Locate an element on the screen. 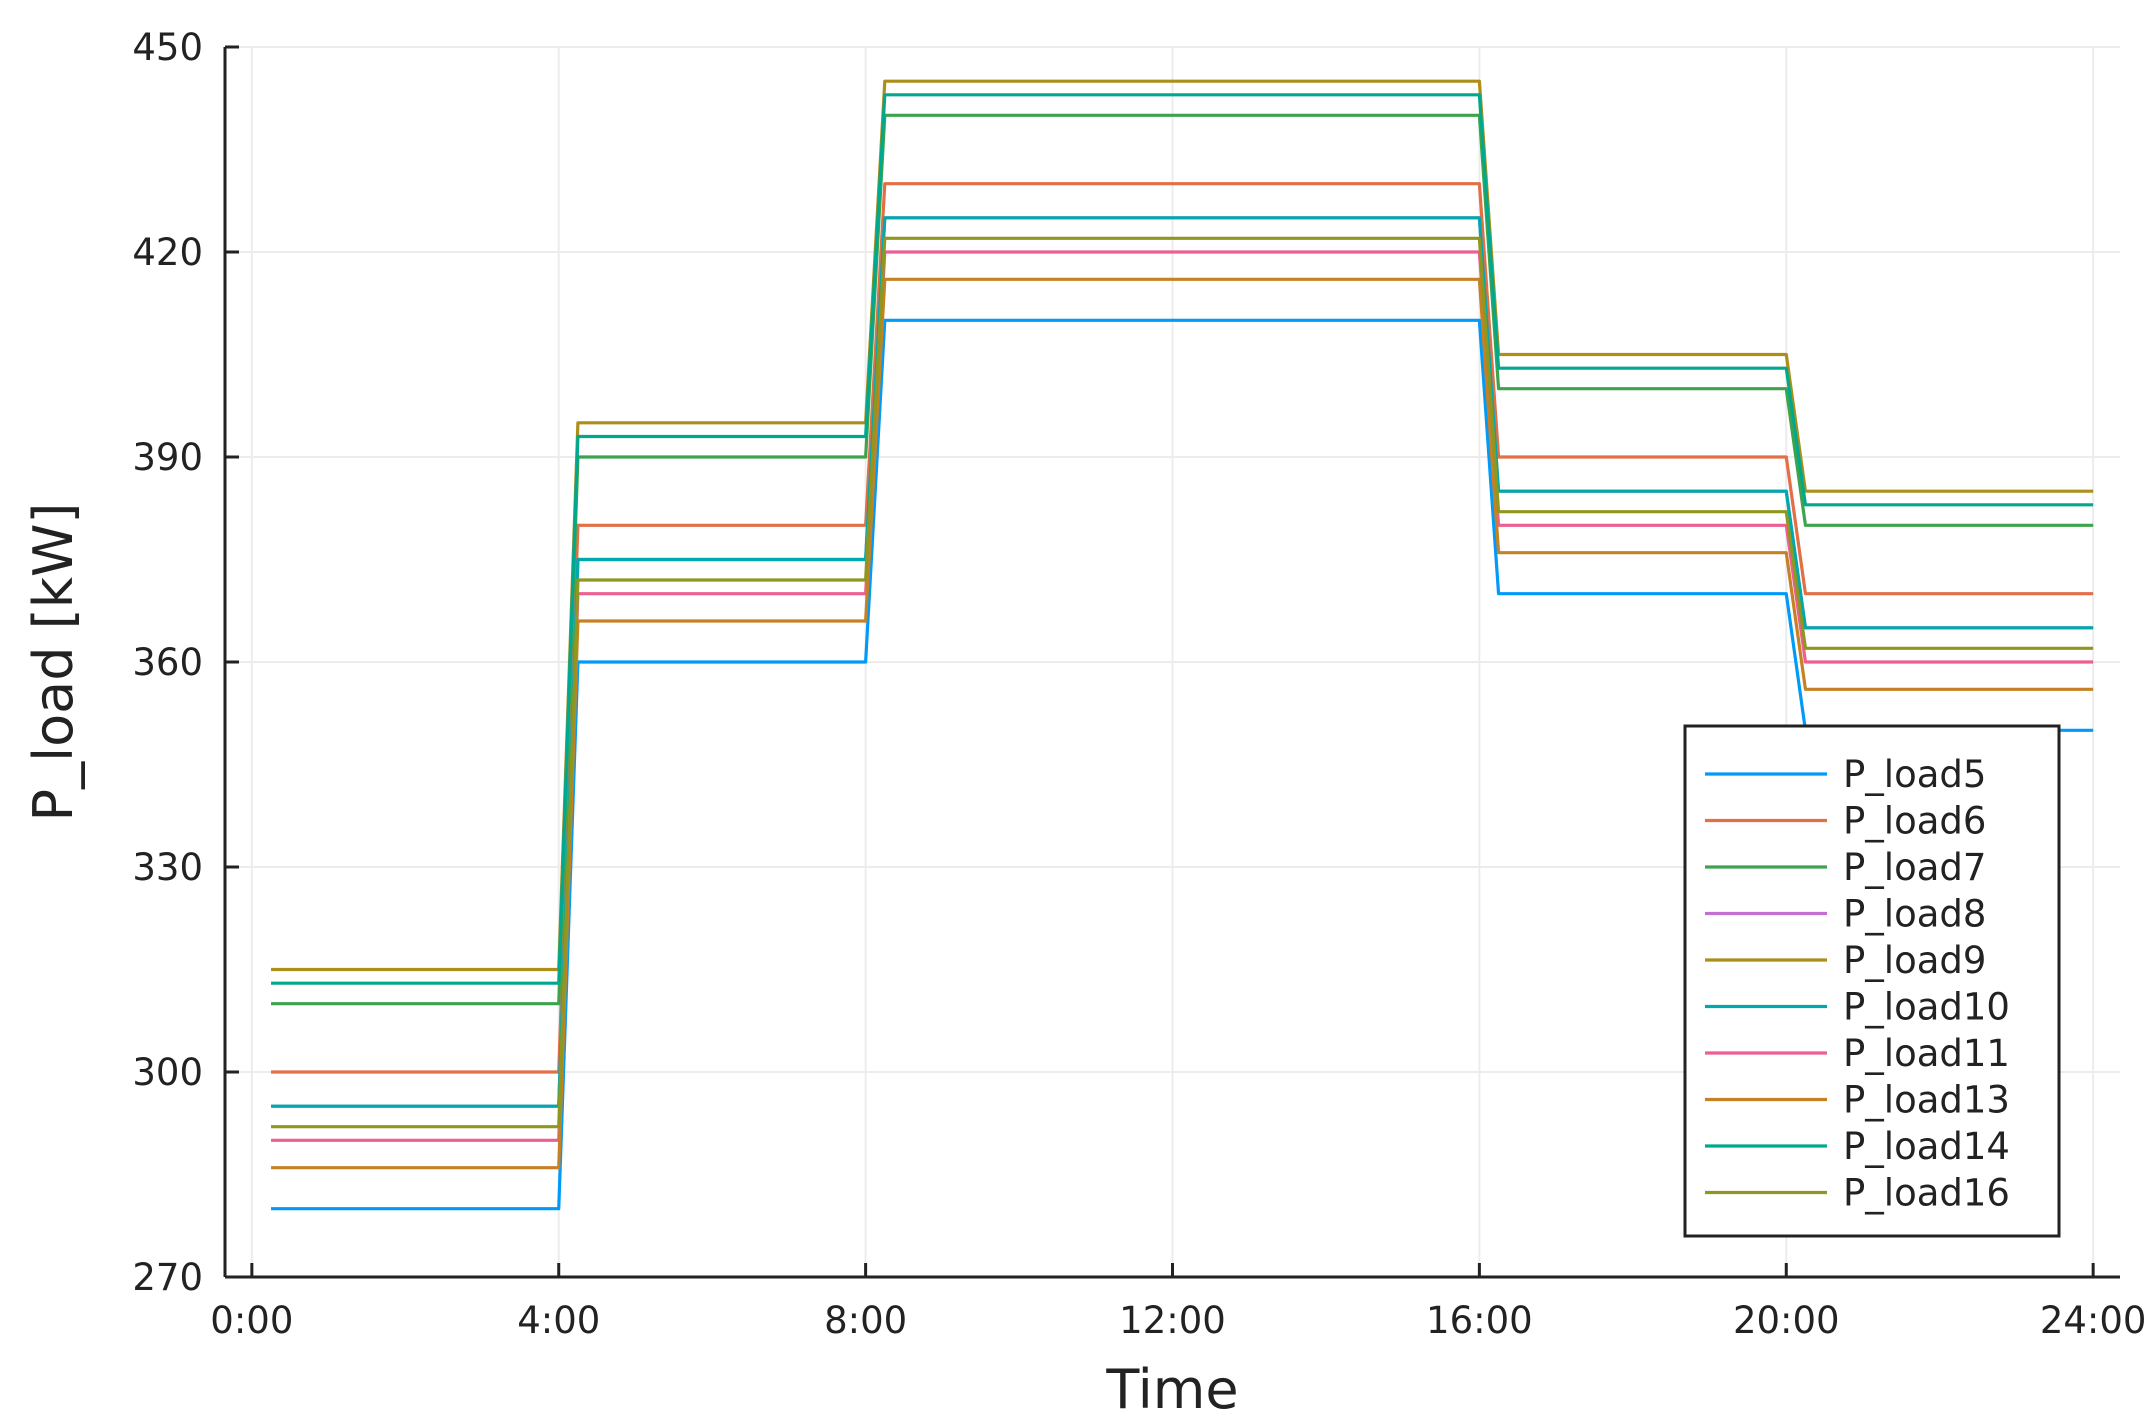 The height and width of the screenshot is (1426, 2151). x-tick-label: 8:00 is located at coordinates (865, 1320).